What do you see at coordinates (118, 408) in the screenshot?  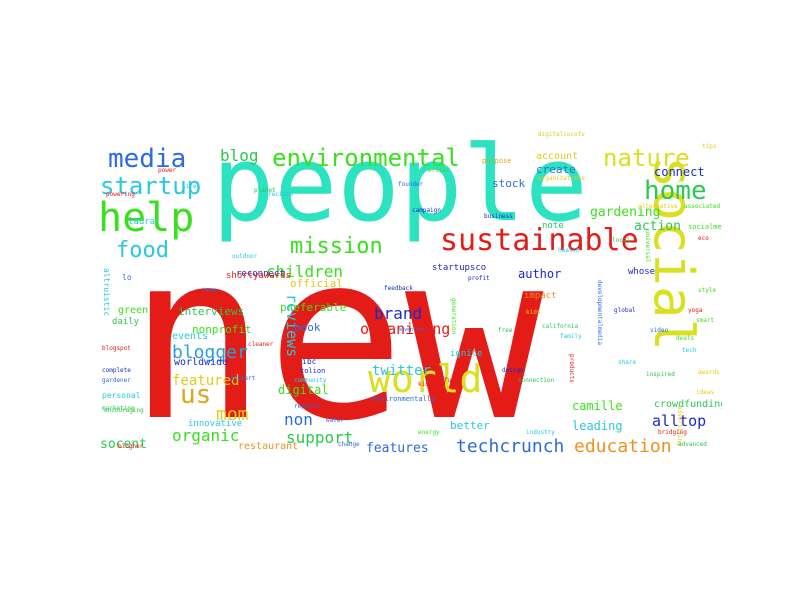 I see `word-marketing: marketing` at bounding box center [118, 408].